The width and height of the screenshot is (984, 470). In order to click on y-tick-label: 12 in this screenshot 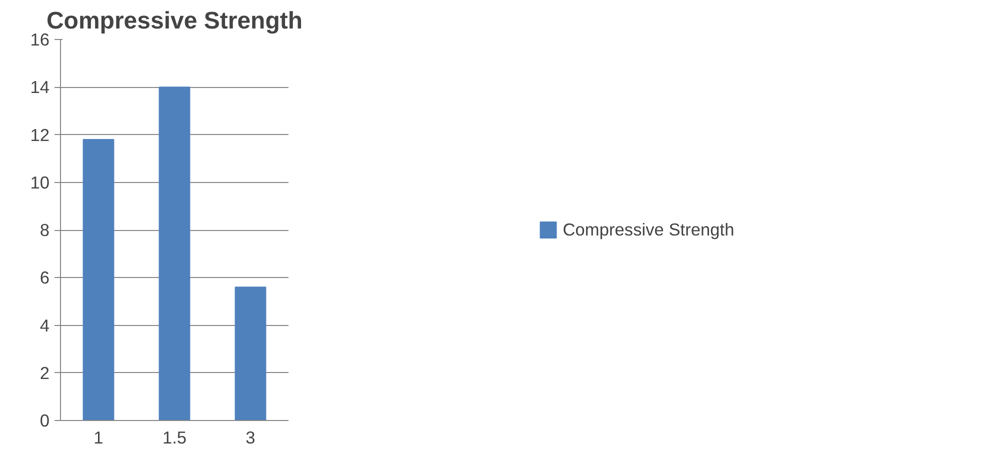, I will do `click(40, 134)`.